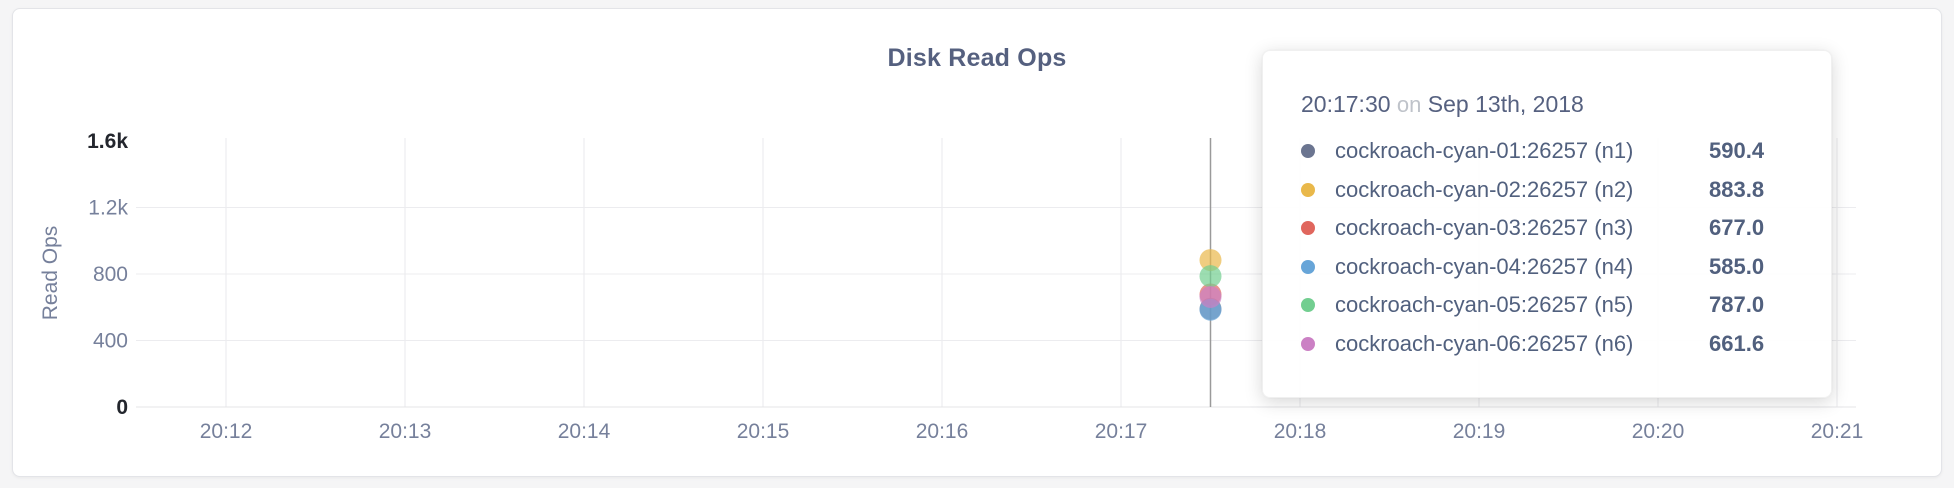  Describe the element at coordinates (122, 407) in the screenshot. I see `y-tick-label-0: 0` at that location.